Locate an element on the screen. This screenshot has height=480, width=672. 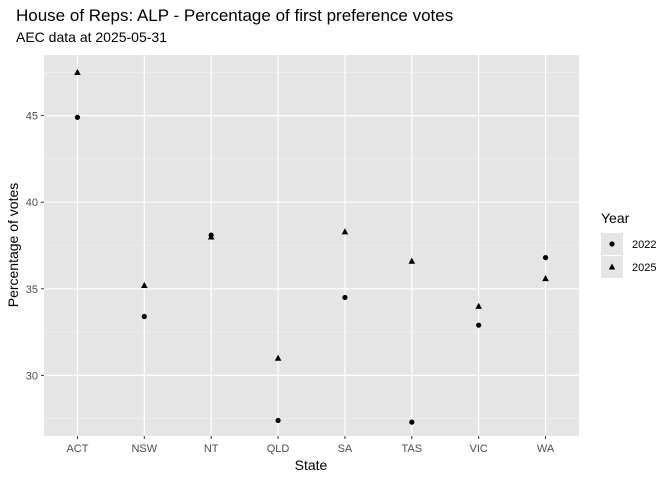
point-2025-TAS is located at coordinates (412, 260).